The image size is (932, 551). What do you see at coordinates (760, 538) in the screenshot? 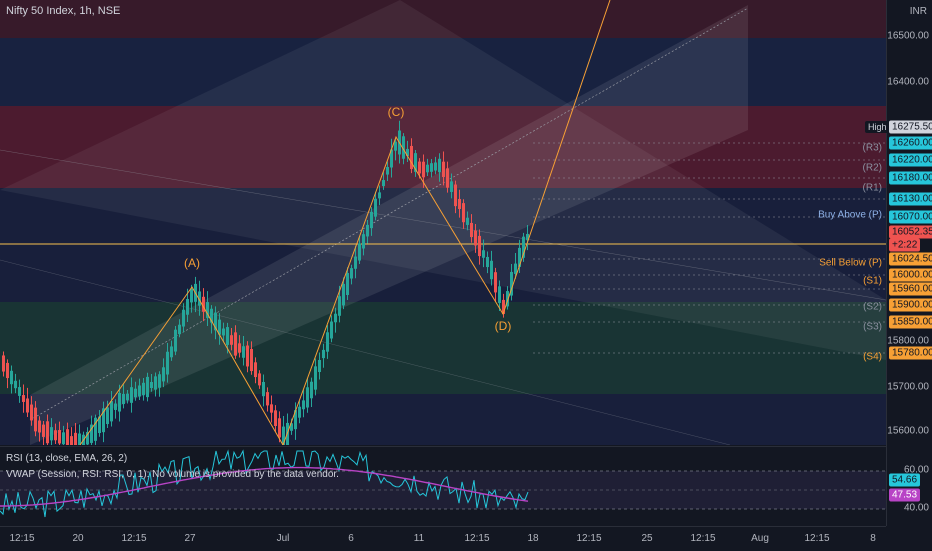
I see `time-axis-label: Aug` at bounding box center [760, 538].